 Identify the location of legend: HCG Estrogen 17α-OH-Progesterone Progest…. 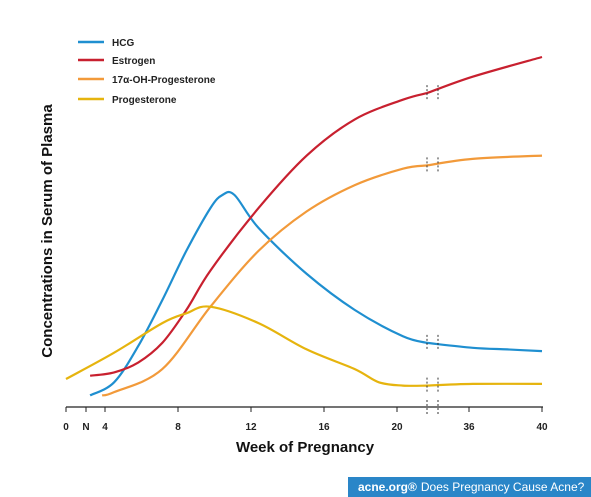
(147, 72).